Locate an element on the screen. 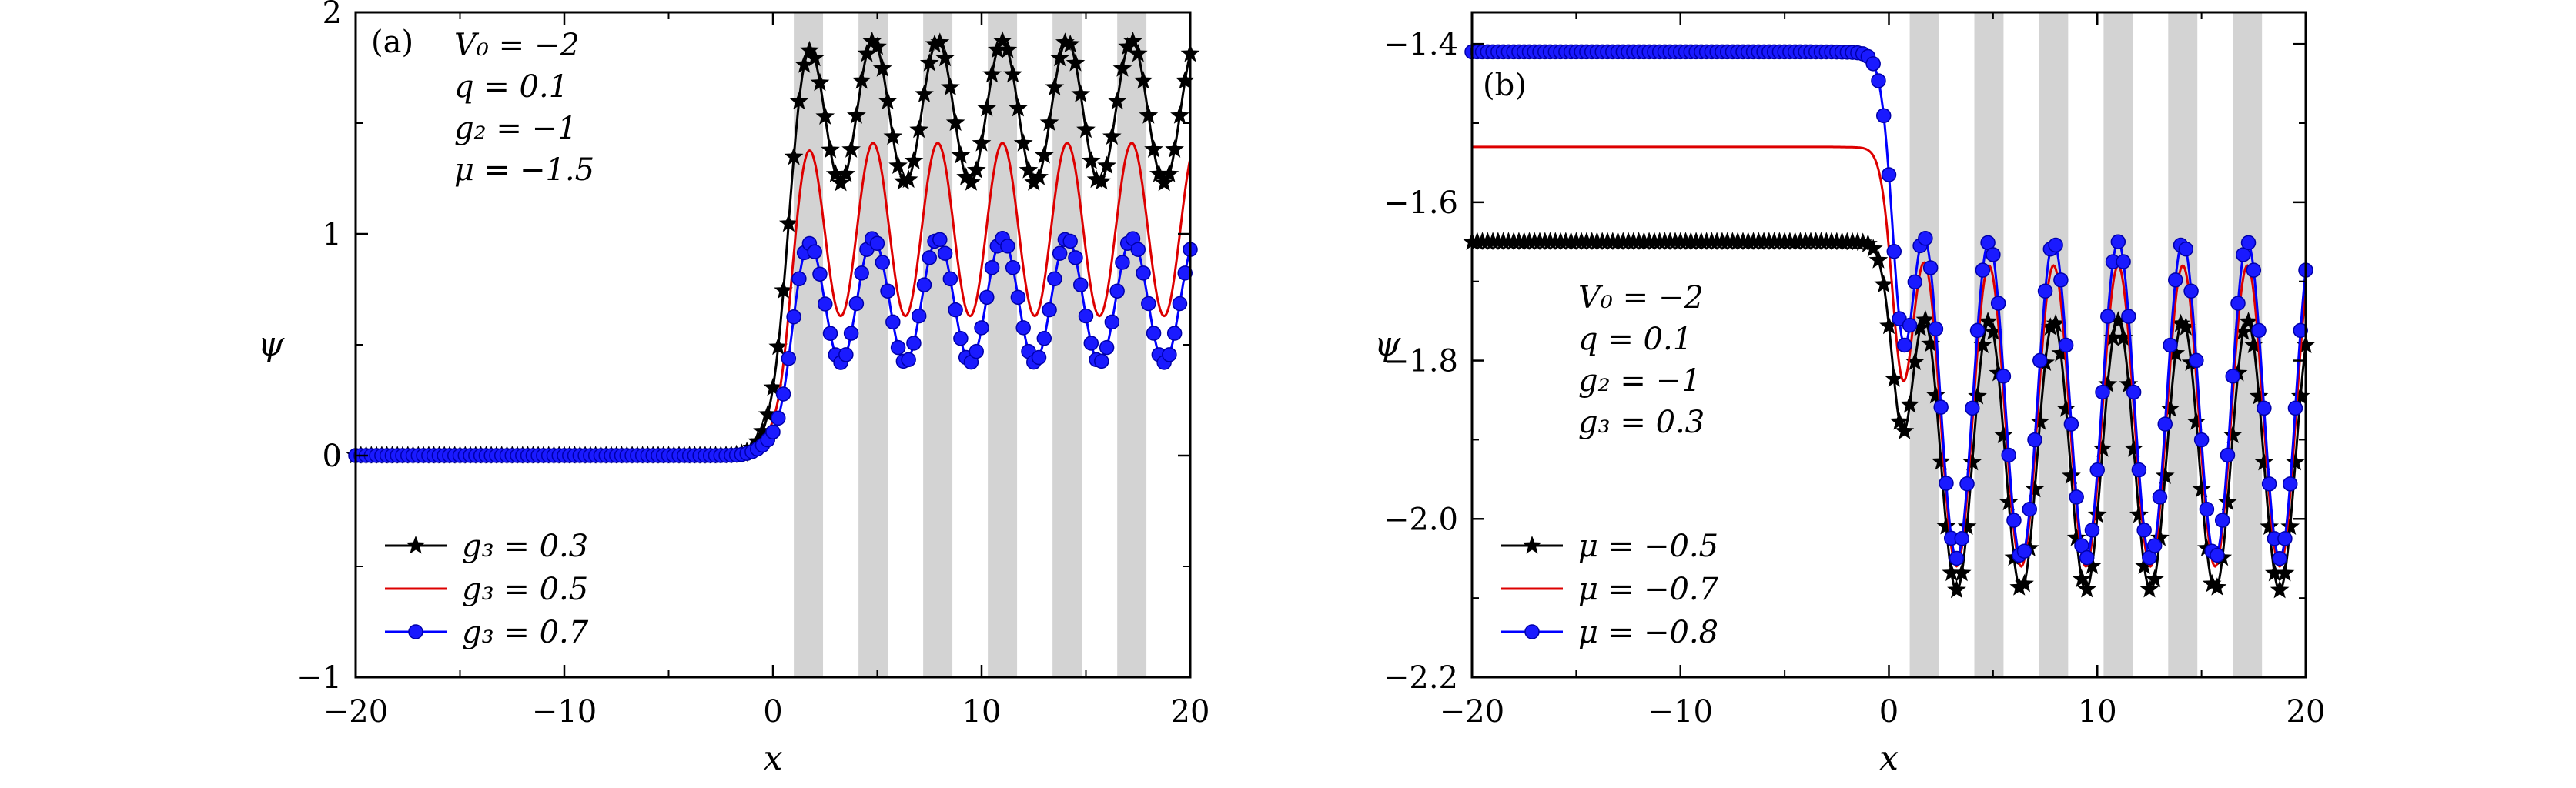 Image resolution: width=2576 pixels, height=788 pixels. y-tick-label: 1 is located at coordinates (332, 234).